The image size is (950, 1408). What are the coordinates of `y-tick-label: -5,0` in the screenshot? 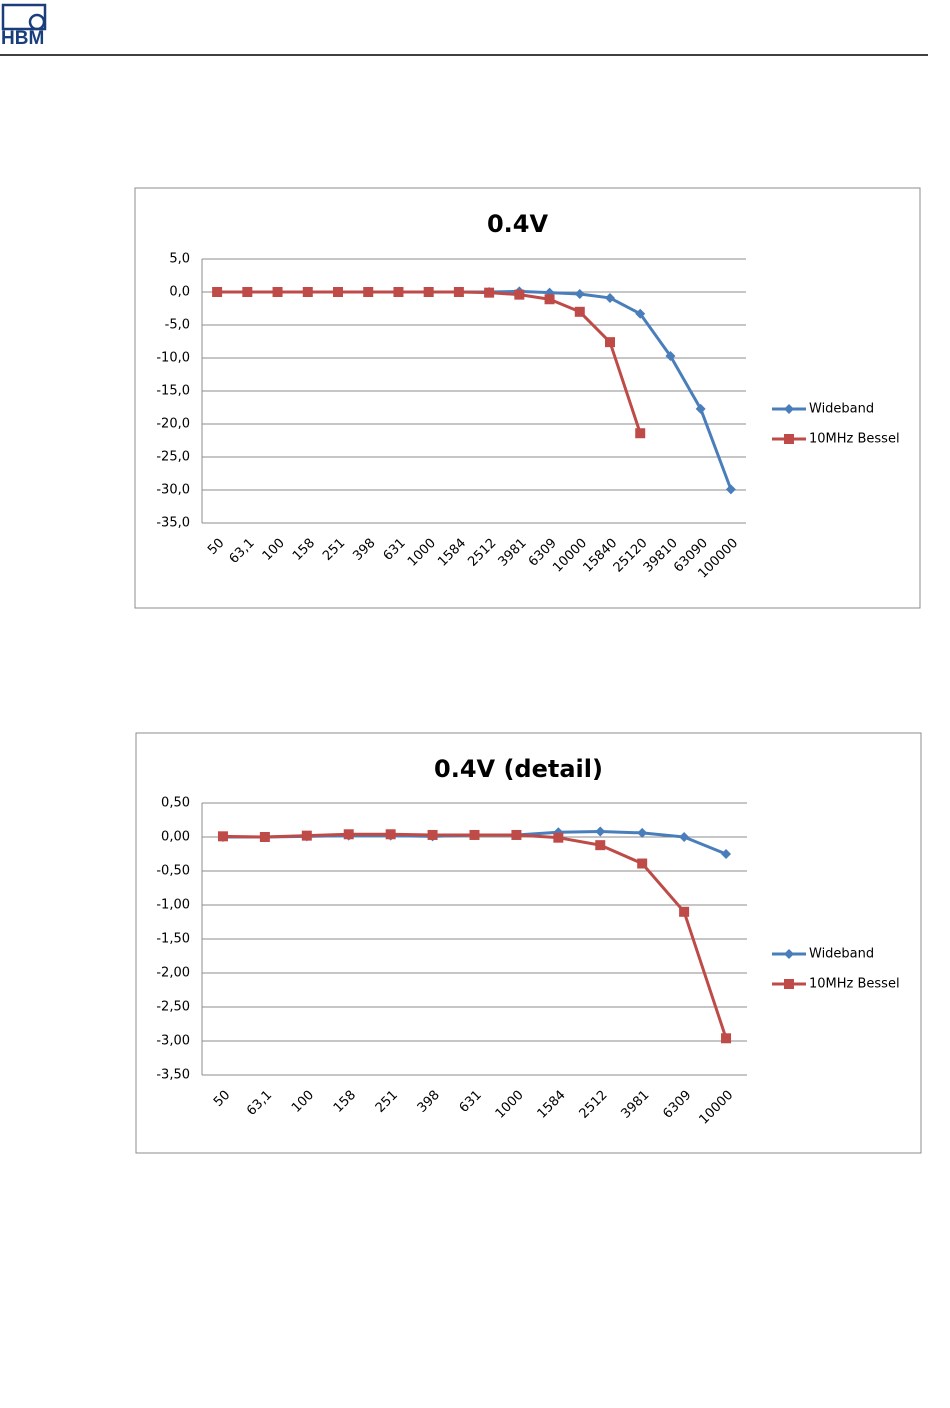 It's located at (177, 325).